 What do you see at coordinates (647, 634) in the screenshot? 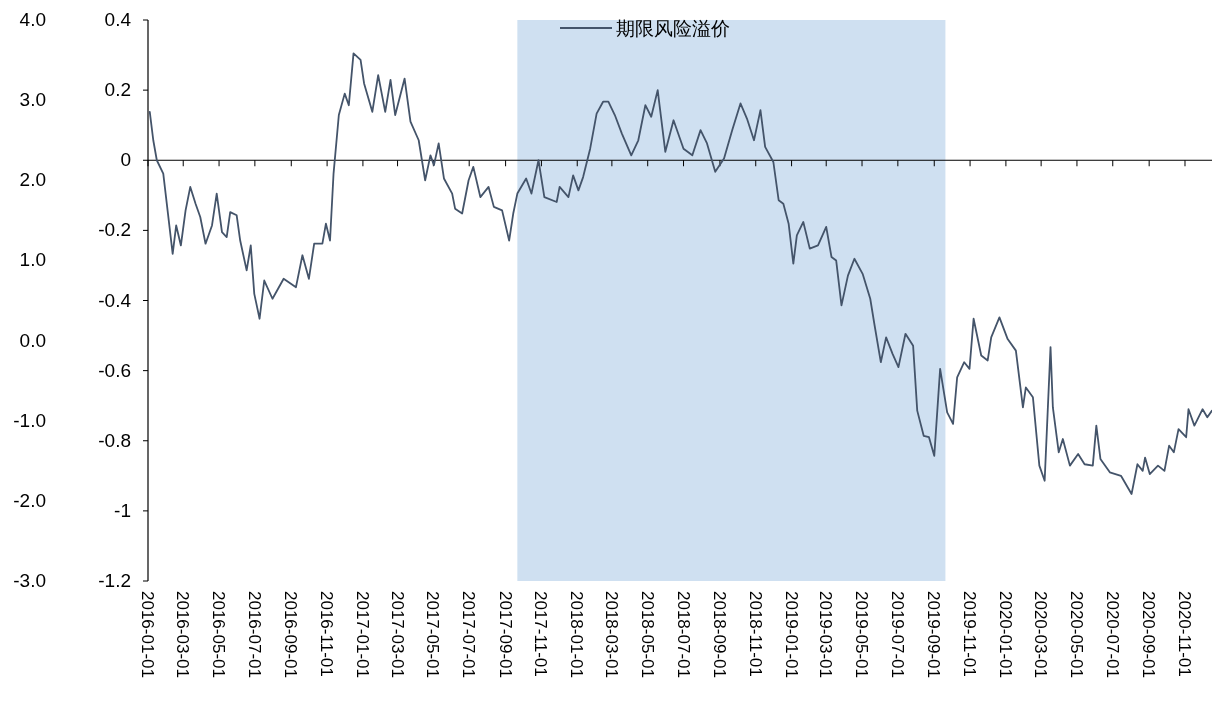
I see `x-tick-label: 2018-05-01` at bounding box center [647, 634].